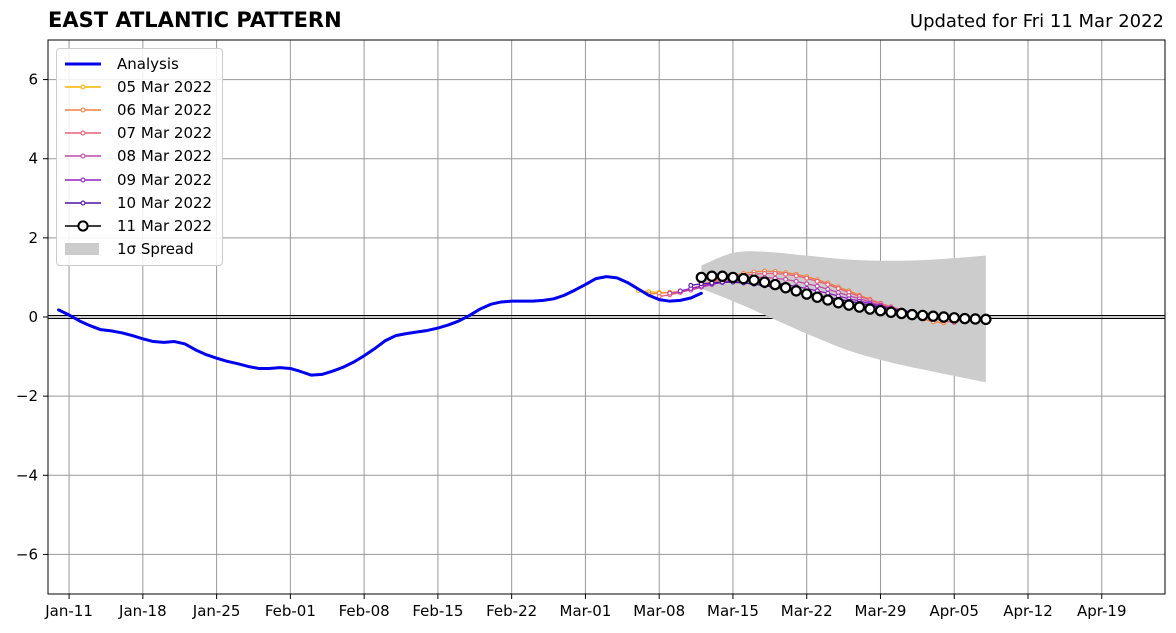 This screenshot has height=633, width=1176. Describe the element at coordinates (586, 611) in the screenshot. I see `x-tick-label: Mar-01` at that location.